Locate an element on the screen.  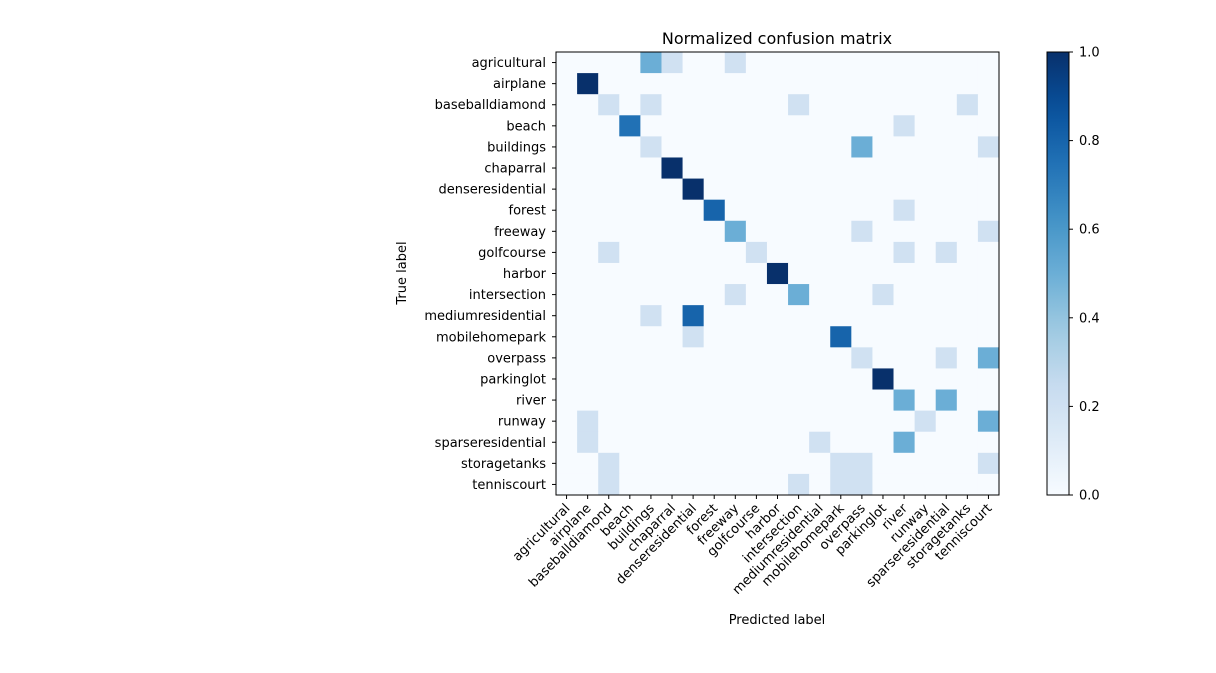
y-tick-label: overpass is located at coordinates (516, 358).